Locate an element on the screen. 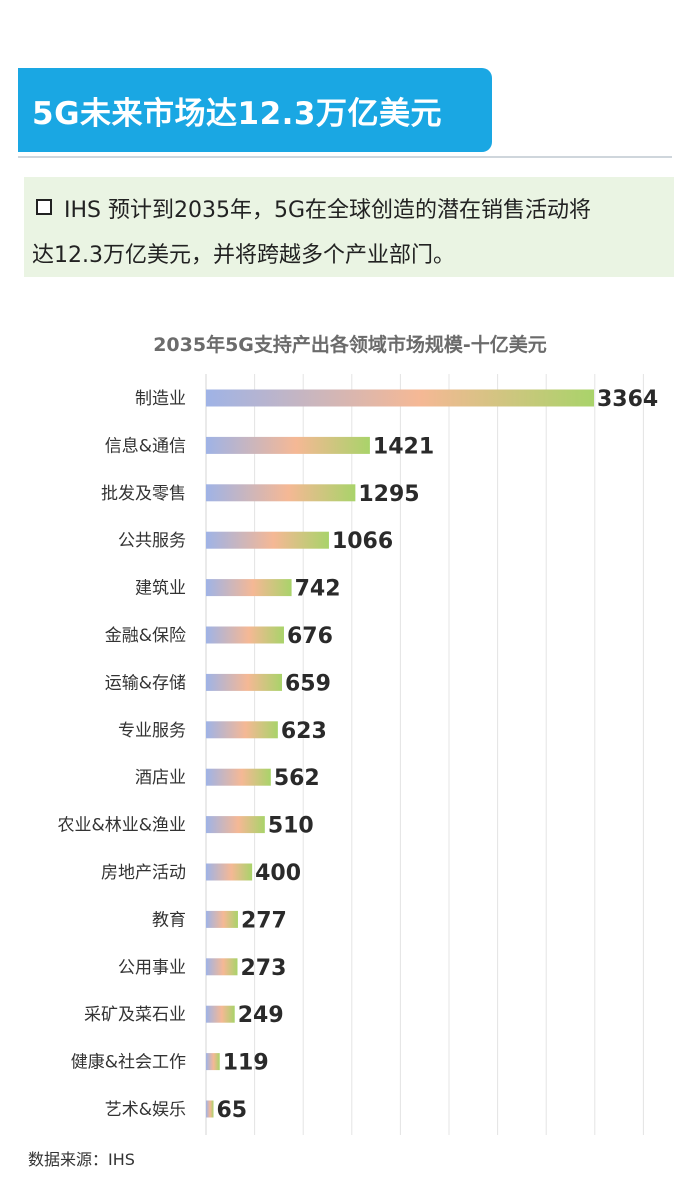 This screenshot has width=700, height=1203. data-label: 1295 is located at coordinates (388, 494).